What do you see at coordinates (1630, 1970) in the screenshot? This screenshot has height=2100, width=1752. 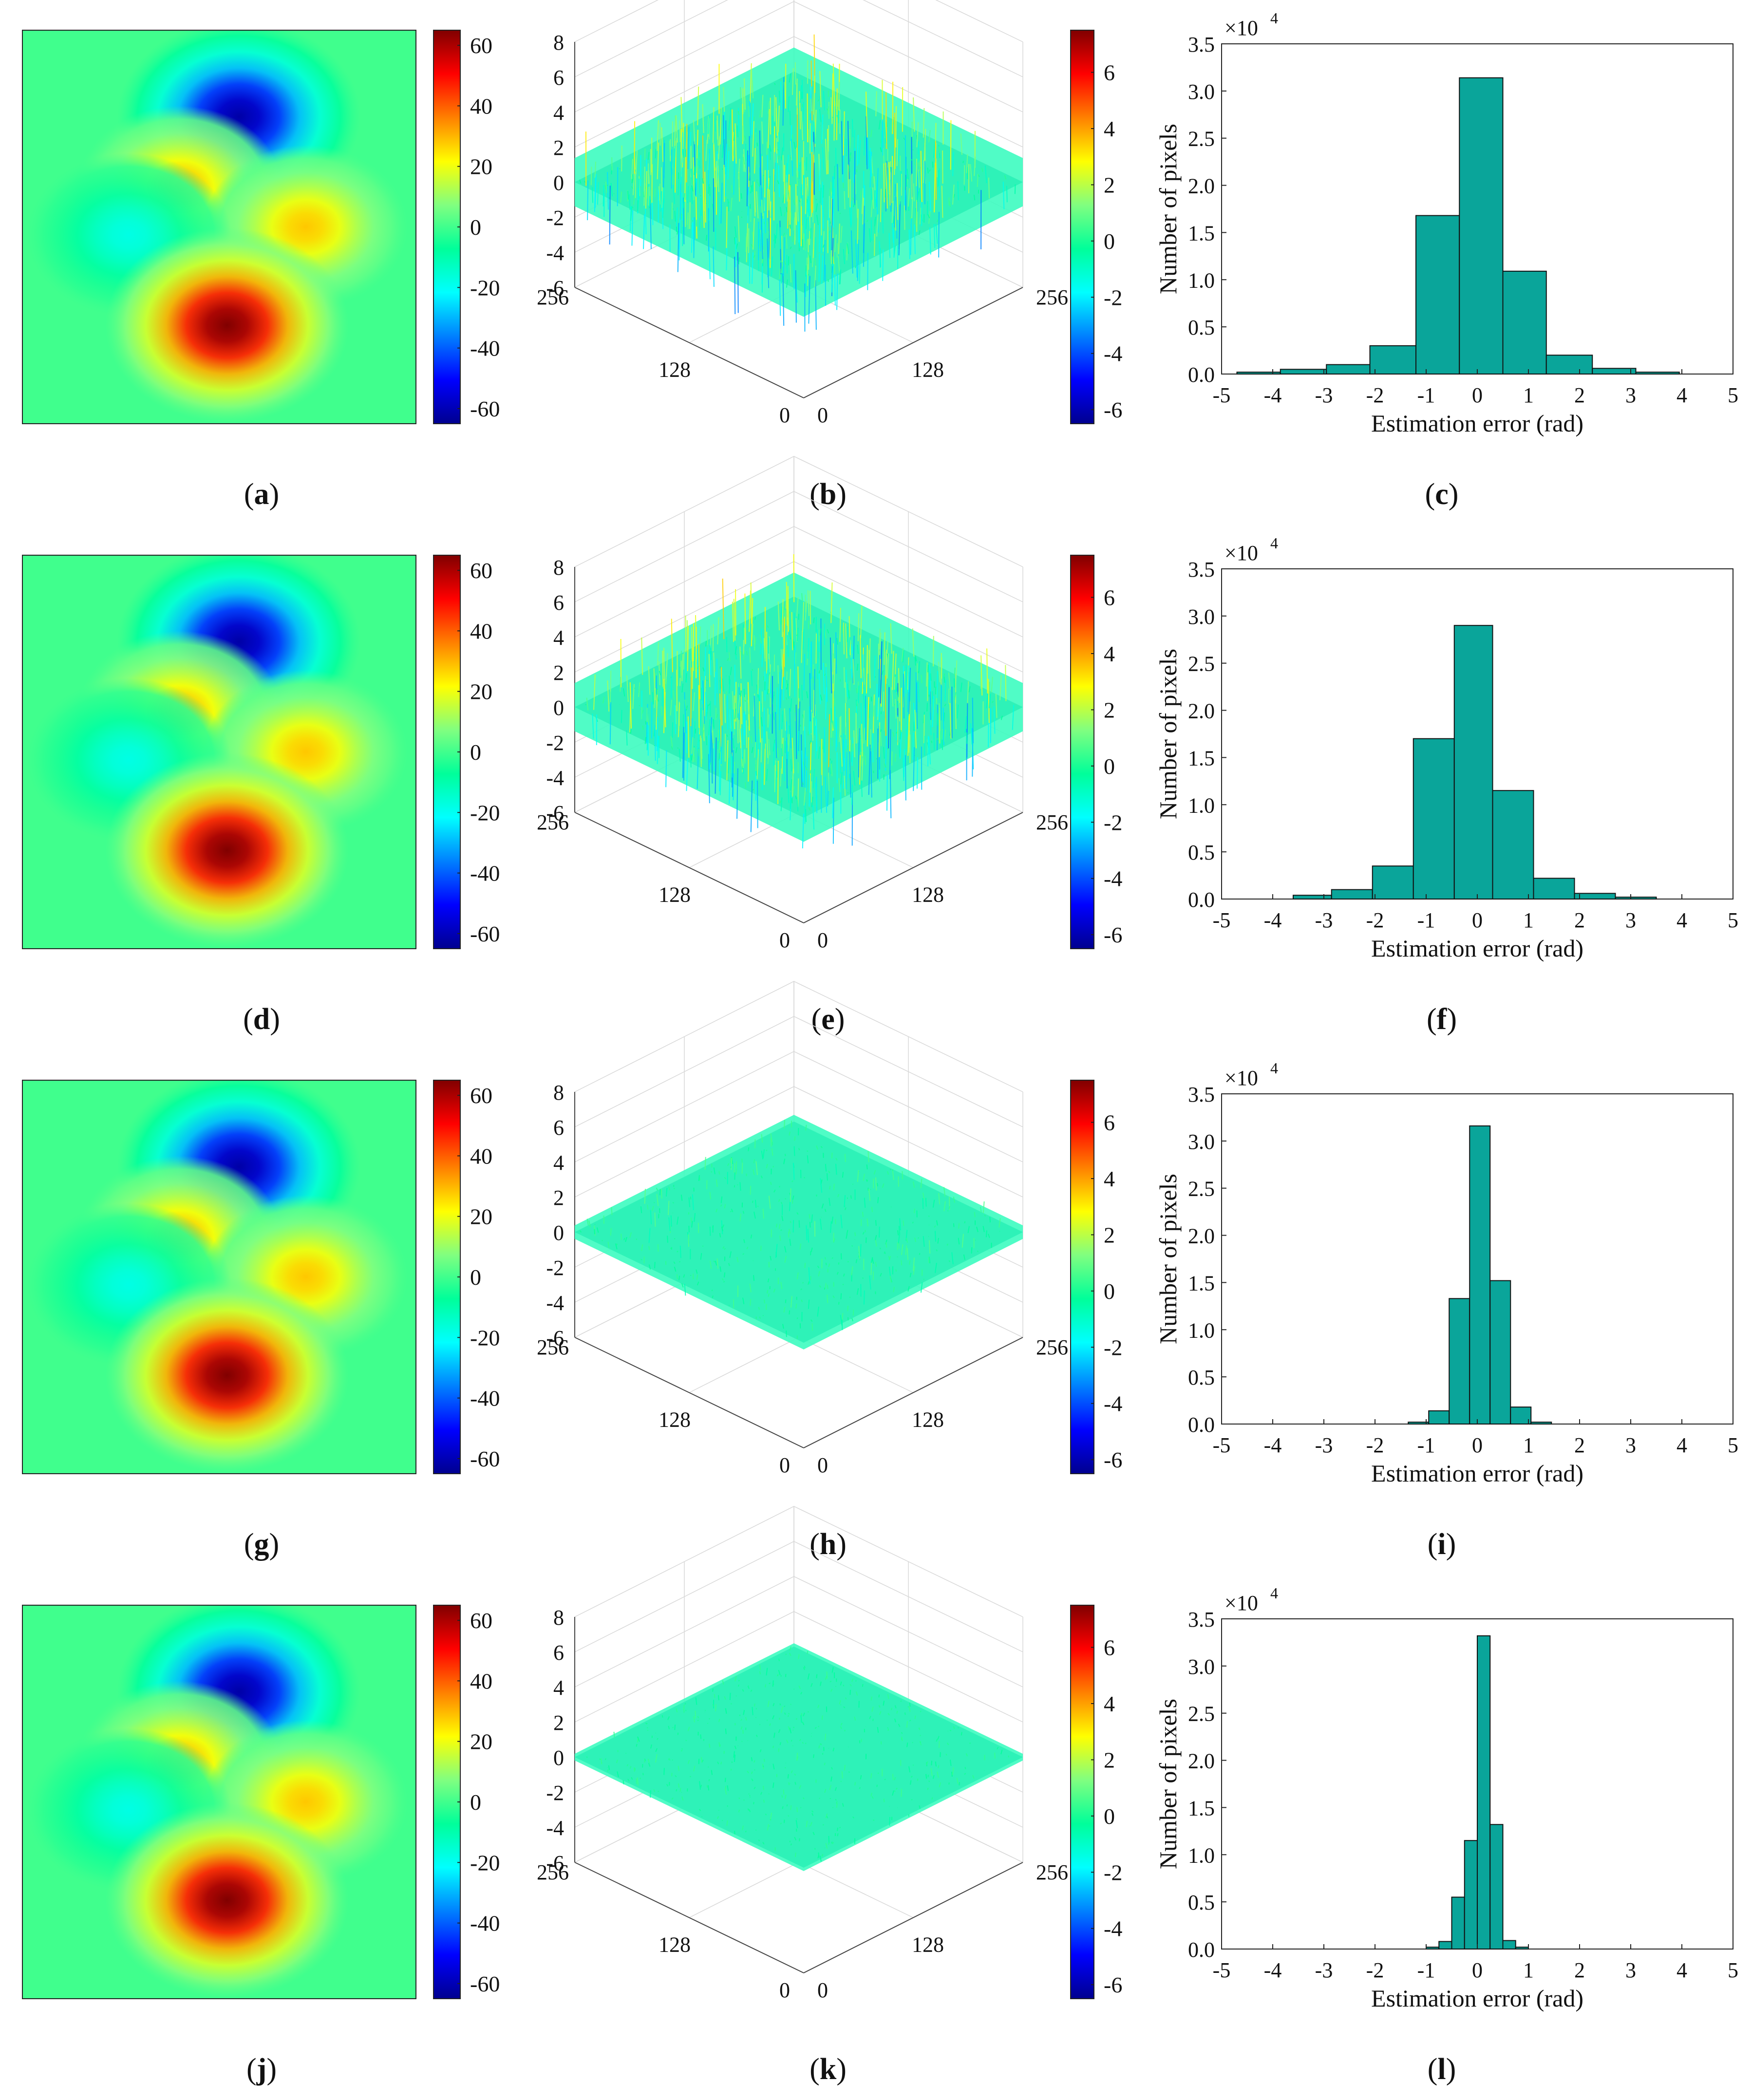 I see `x-tick-label: 3` at bounding box center [1630, 1970].